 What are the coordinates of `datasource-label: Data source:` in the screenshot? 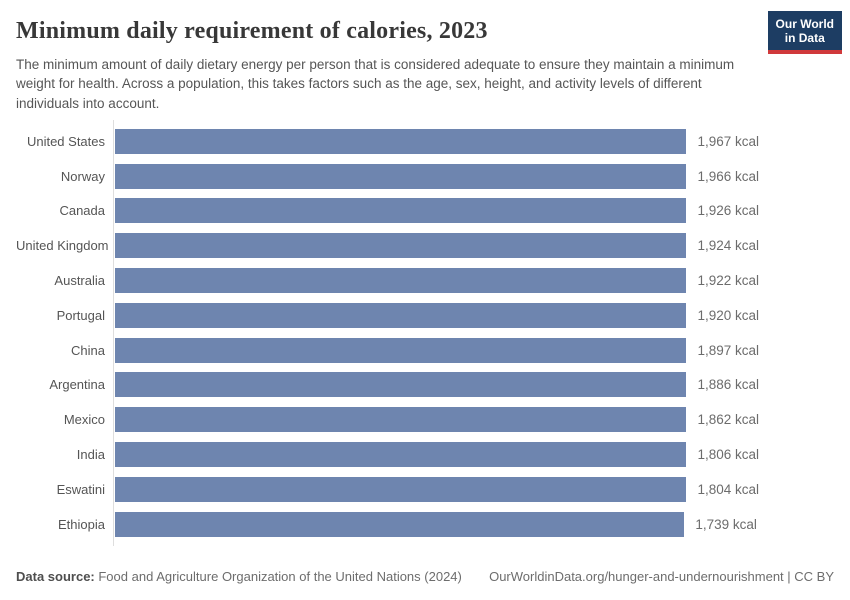 It's located at (55, 576).